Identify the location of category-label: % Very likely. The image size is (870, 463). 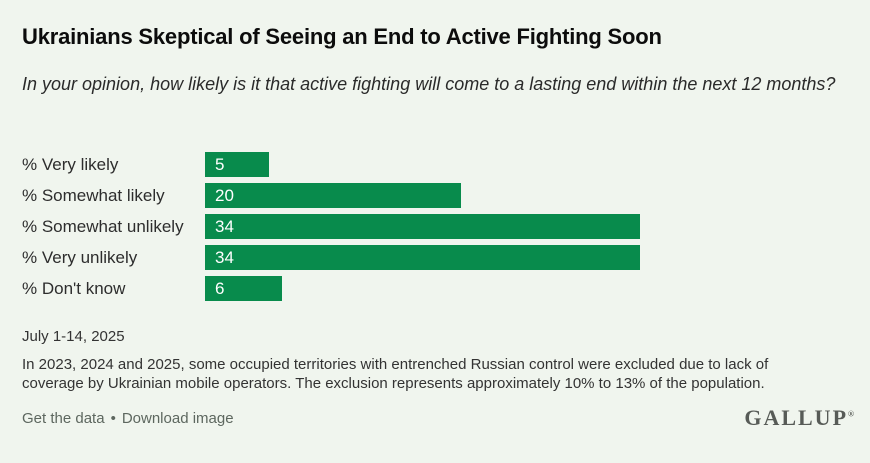
(70, 164).